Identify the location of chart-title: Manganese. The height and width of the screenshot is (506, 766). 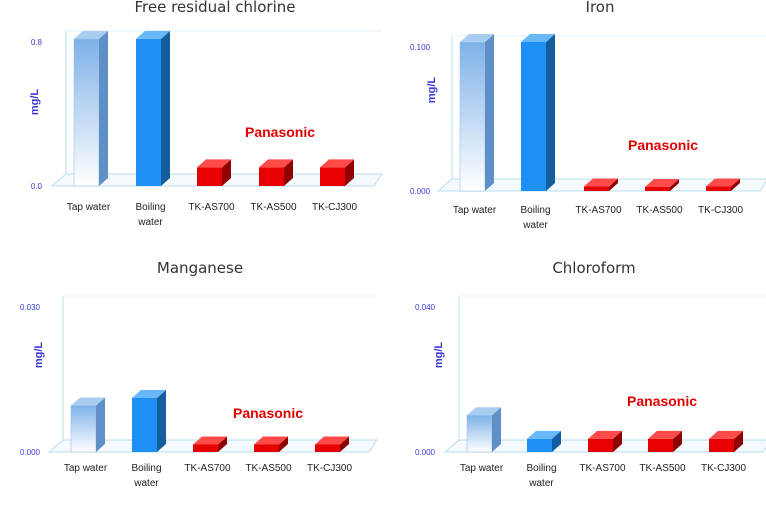
(200, 268).